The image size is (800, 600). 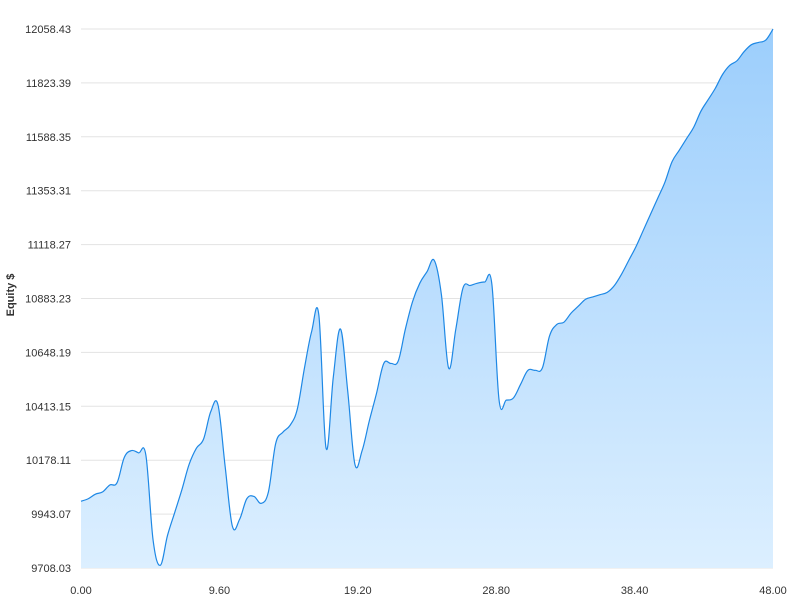 What do you see at coordinates (48, 84) in the screenshot?
I see `y-tick-label: 11823.39` at bounding box center [48, 84].